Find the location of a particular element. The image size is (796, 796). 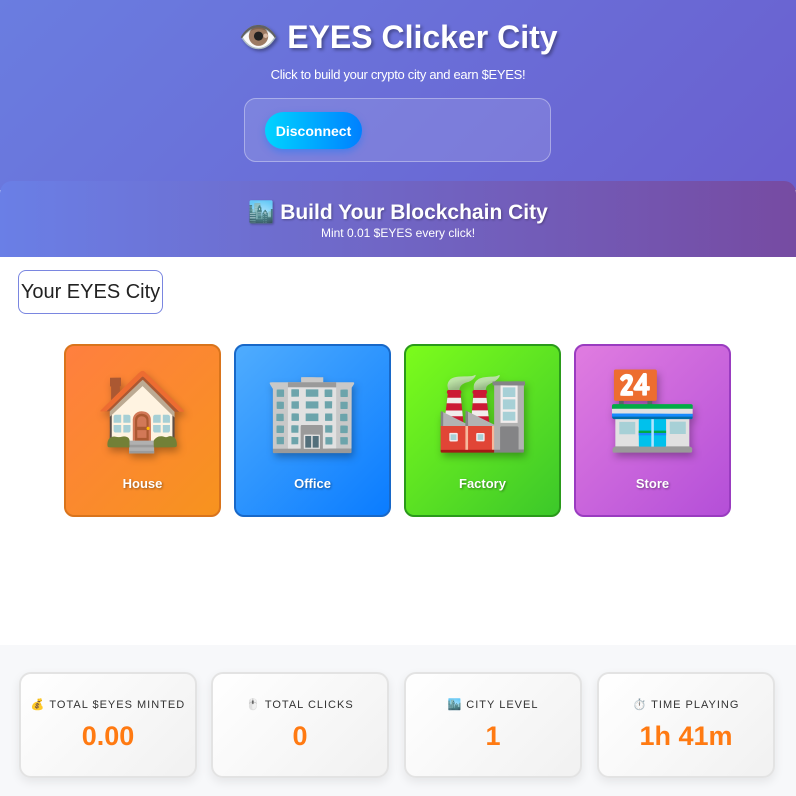

banner-title-text: Build Your Blockchain City is located at coordinates (414, 212).